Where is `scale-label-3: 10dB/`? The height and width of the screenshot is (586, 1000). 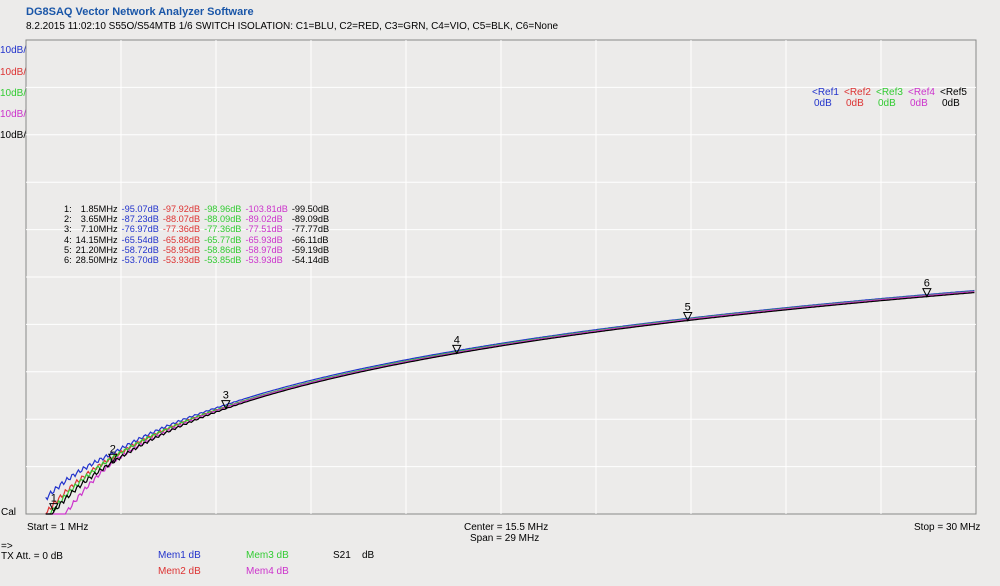 scale-label-3: 10dB/ is located at coordinates (13, 93).